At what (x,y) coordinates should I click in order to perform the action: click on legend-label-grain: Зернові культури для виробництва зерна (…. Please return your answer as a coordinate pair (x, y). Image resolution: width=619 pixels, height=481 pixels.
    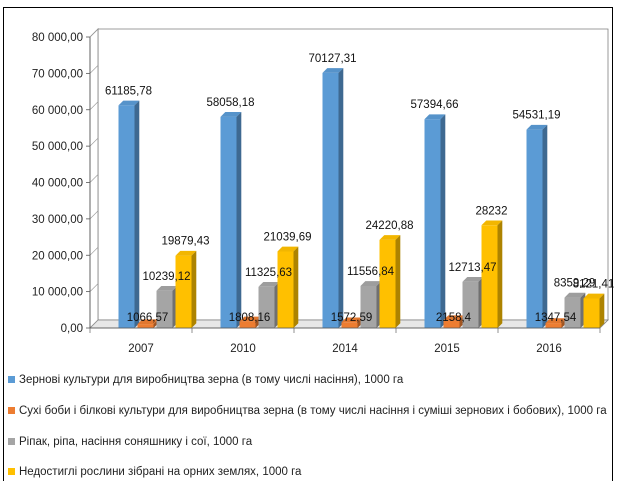
    Looking at the image, I should click on (211, 380).